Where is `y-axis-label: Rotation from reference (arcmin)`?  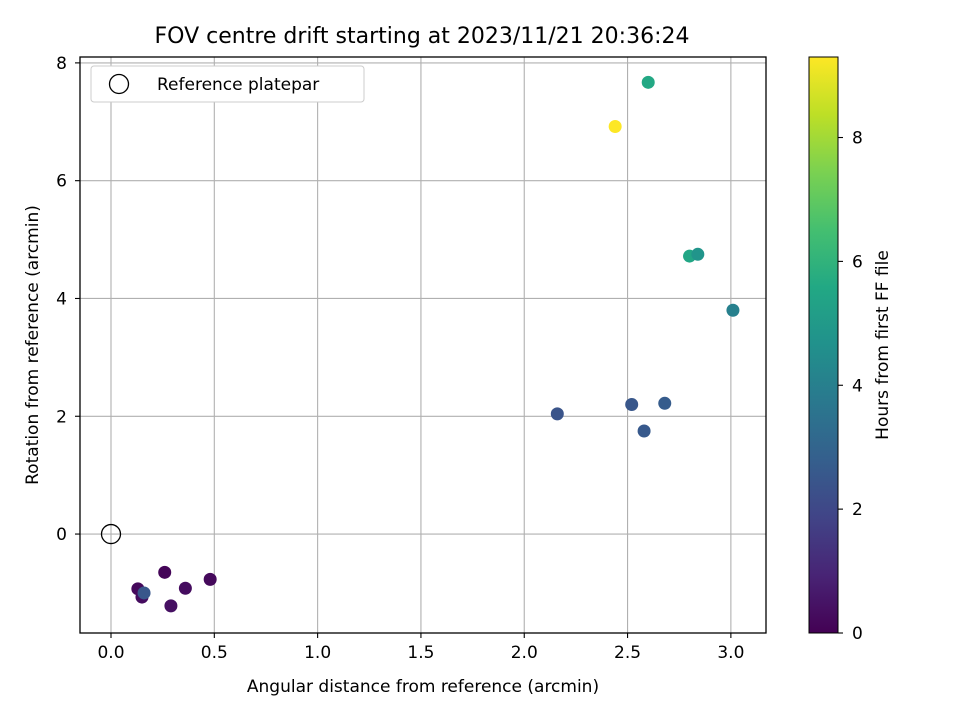
y-axis-label: Rotation from reference (arcmin) is located at coordinates (33, 345).